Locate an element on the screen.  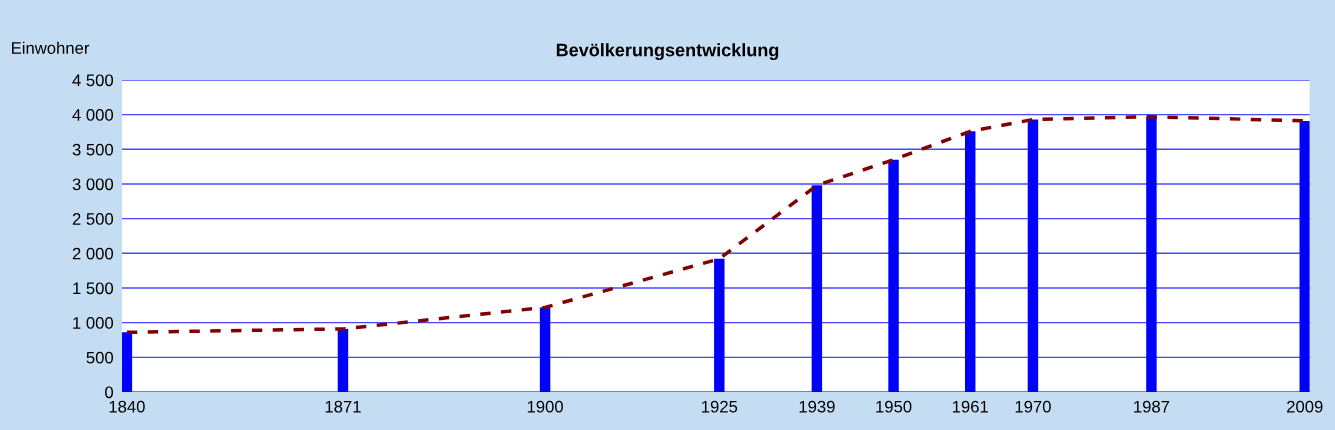
y-tick-label: 3 000 is located at coordinates (93, 184).